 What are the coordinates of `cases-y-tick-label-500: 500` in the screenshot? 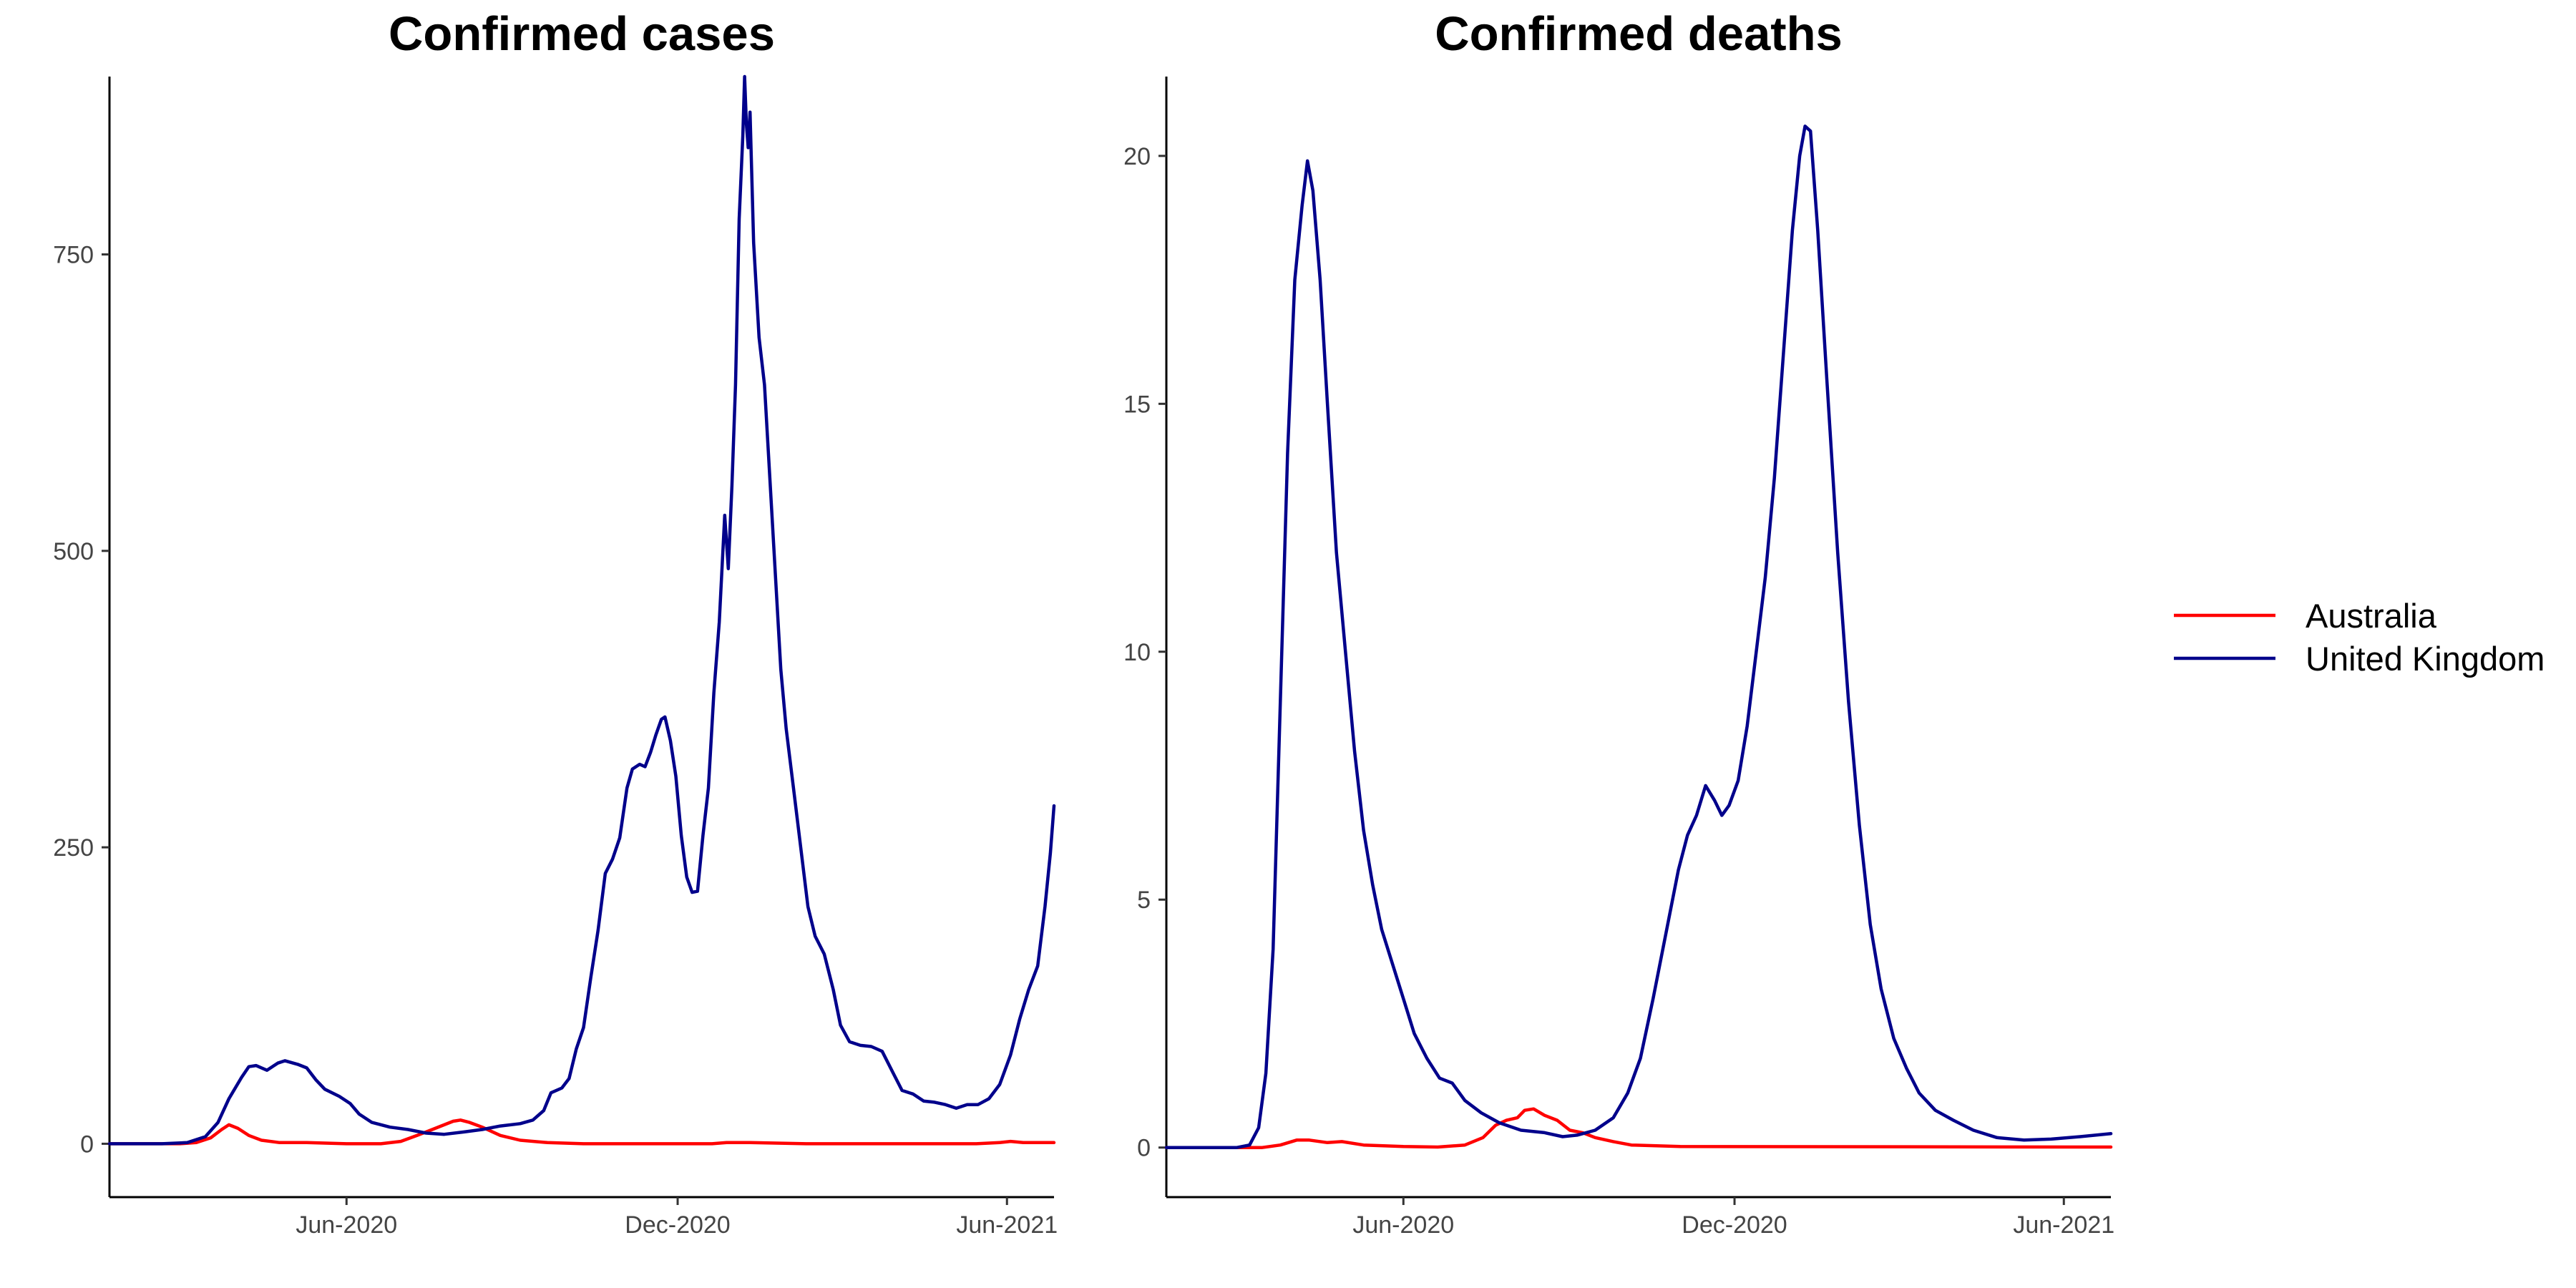 It's located at (73, 551).